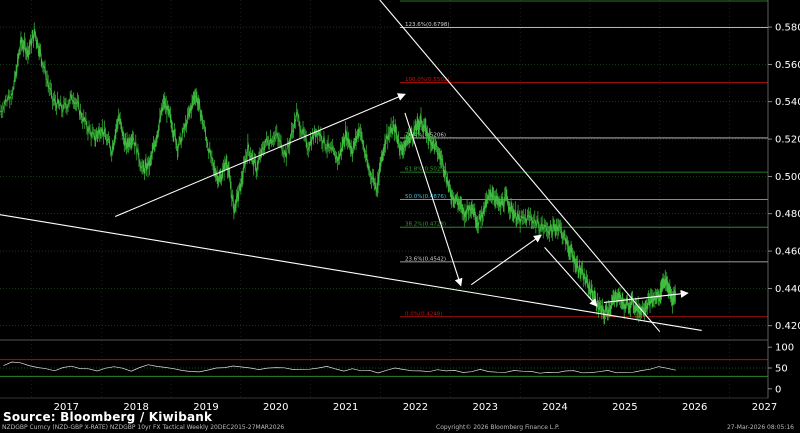 This screenshot has width=800, height=433. What do you see at coordinates (339, 367) in the screenshot?
I see `oscillator-line` at bounding box center [339, 367].